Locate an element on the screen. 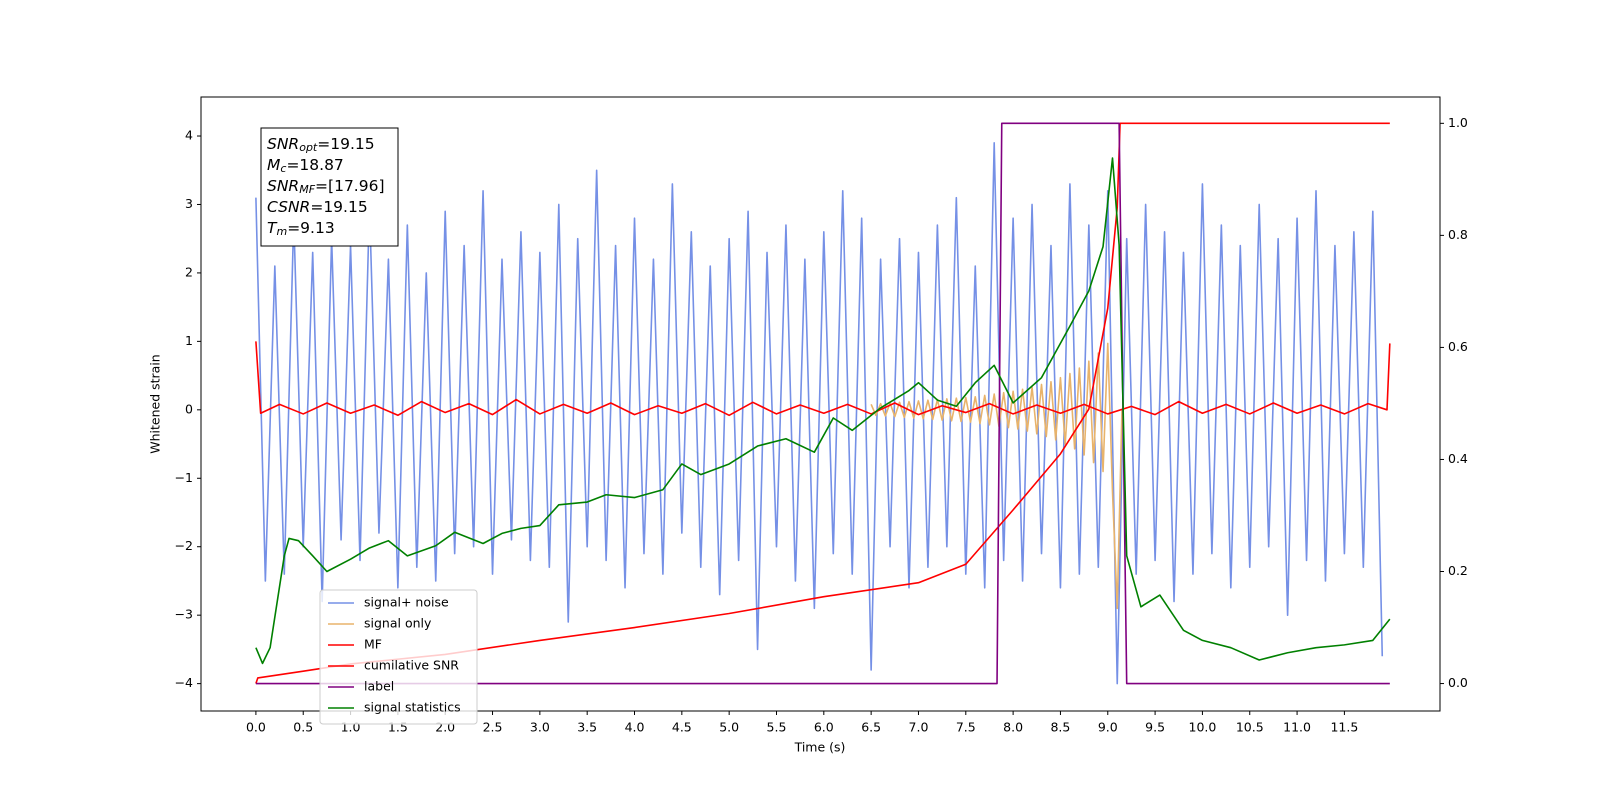  x-tick-label: 8.5 is located at coordinates (1060, 727).